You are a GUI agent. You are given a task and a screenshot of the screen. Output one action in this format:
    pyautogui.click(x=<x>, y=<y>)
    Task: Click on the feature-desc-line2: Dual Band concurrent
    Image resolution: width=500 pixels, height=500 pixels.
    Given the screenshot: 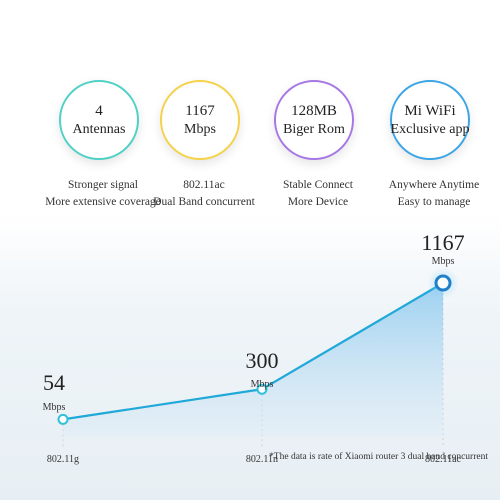 What is the action you would take?
    pyautogui.click(x=204, y=202)
    